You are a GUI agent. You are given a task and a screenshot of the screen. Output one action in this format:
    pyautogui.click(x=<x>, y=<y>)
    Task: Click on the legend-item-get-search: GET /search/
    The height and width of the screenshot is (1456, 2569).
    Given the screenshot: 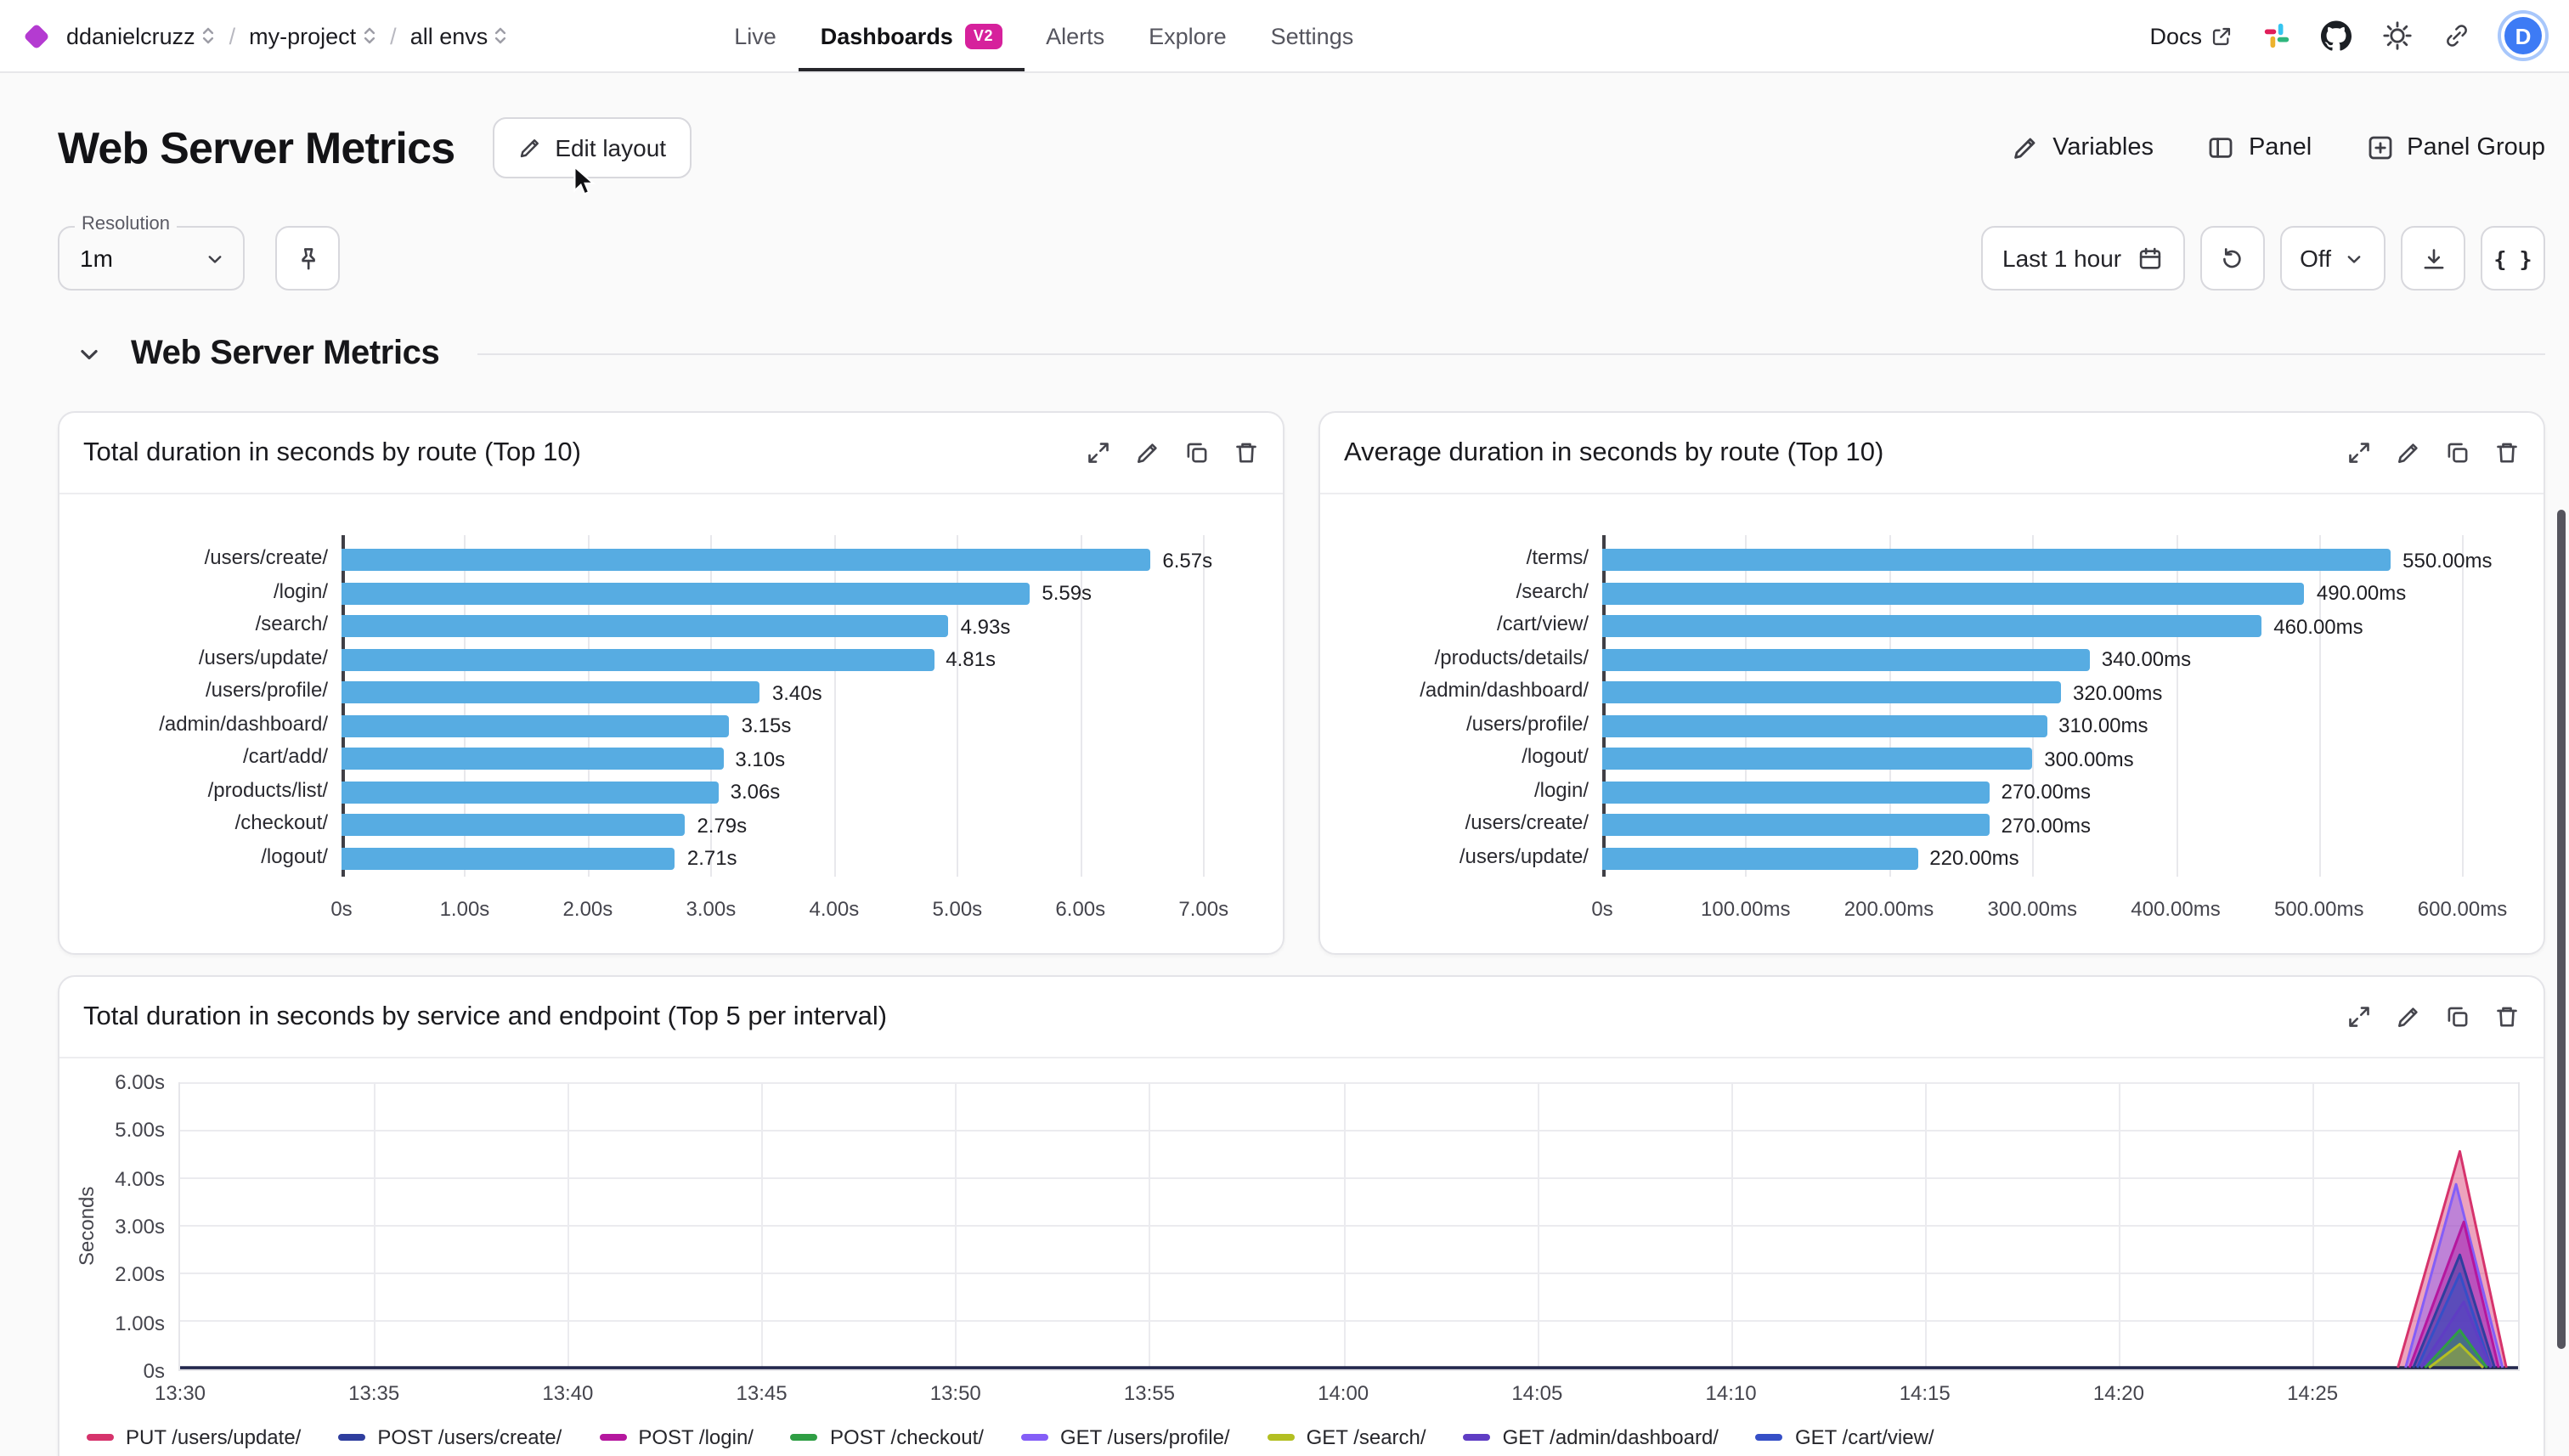 What is the action you would take?
    pyautogui.click(x=1346, y=1437)
    